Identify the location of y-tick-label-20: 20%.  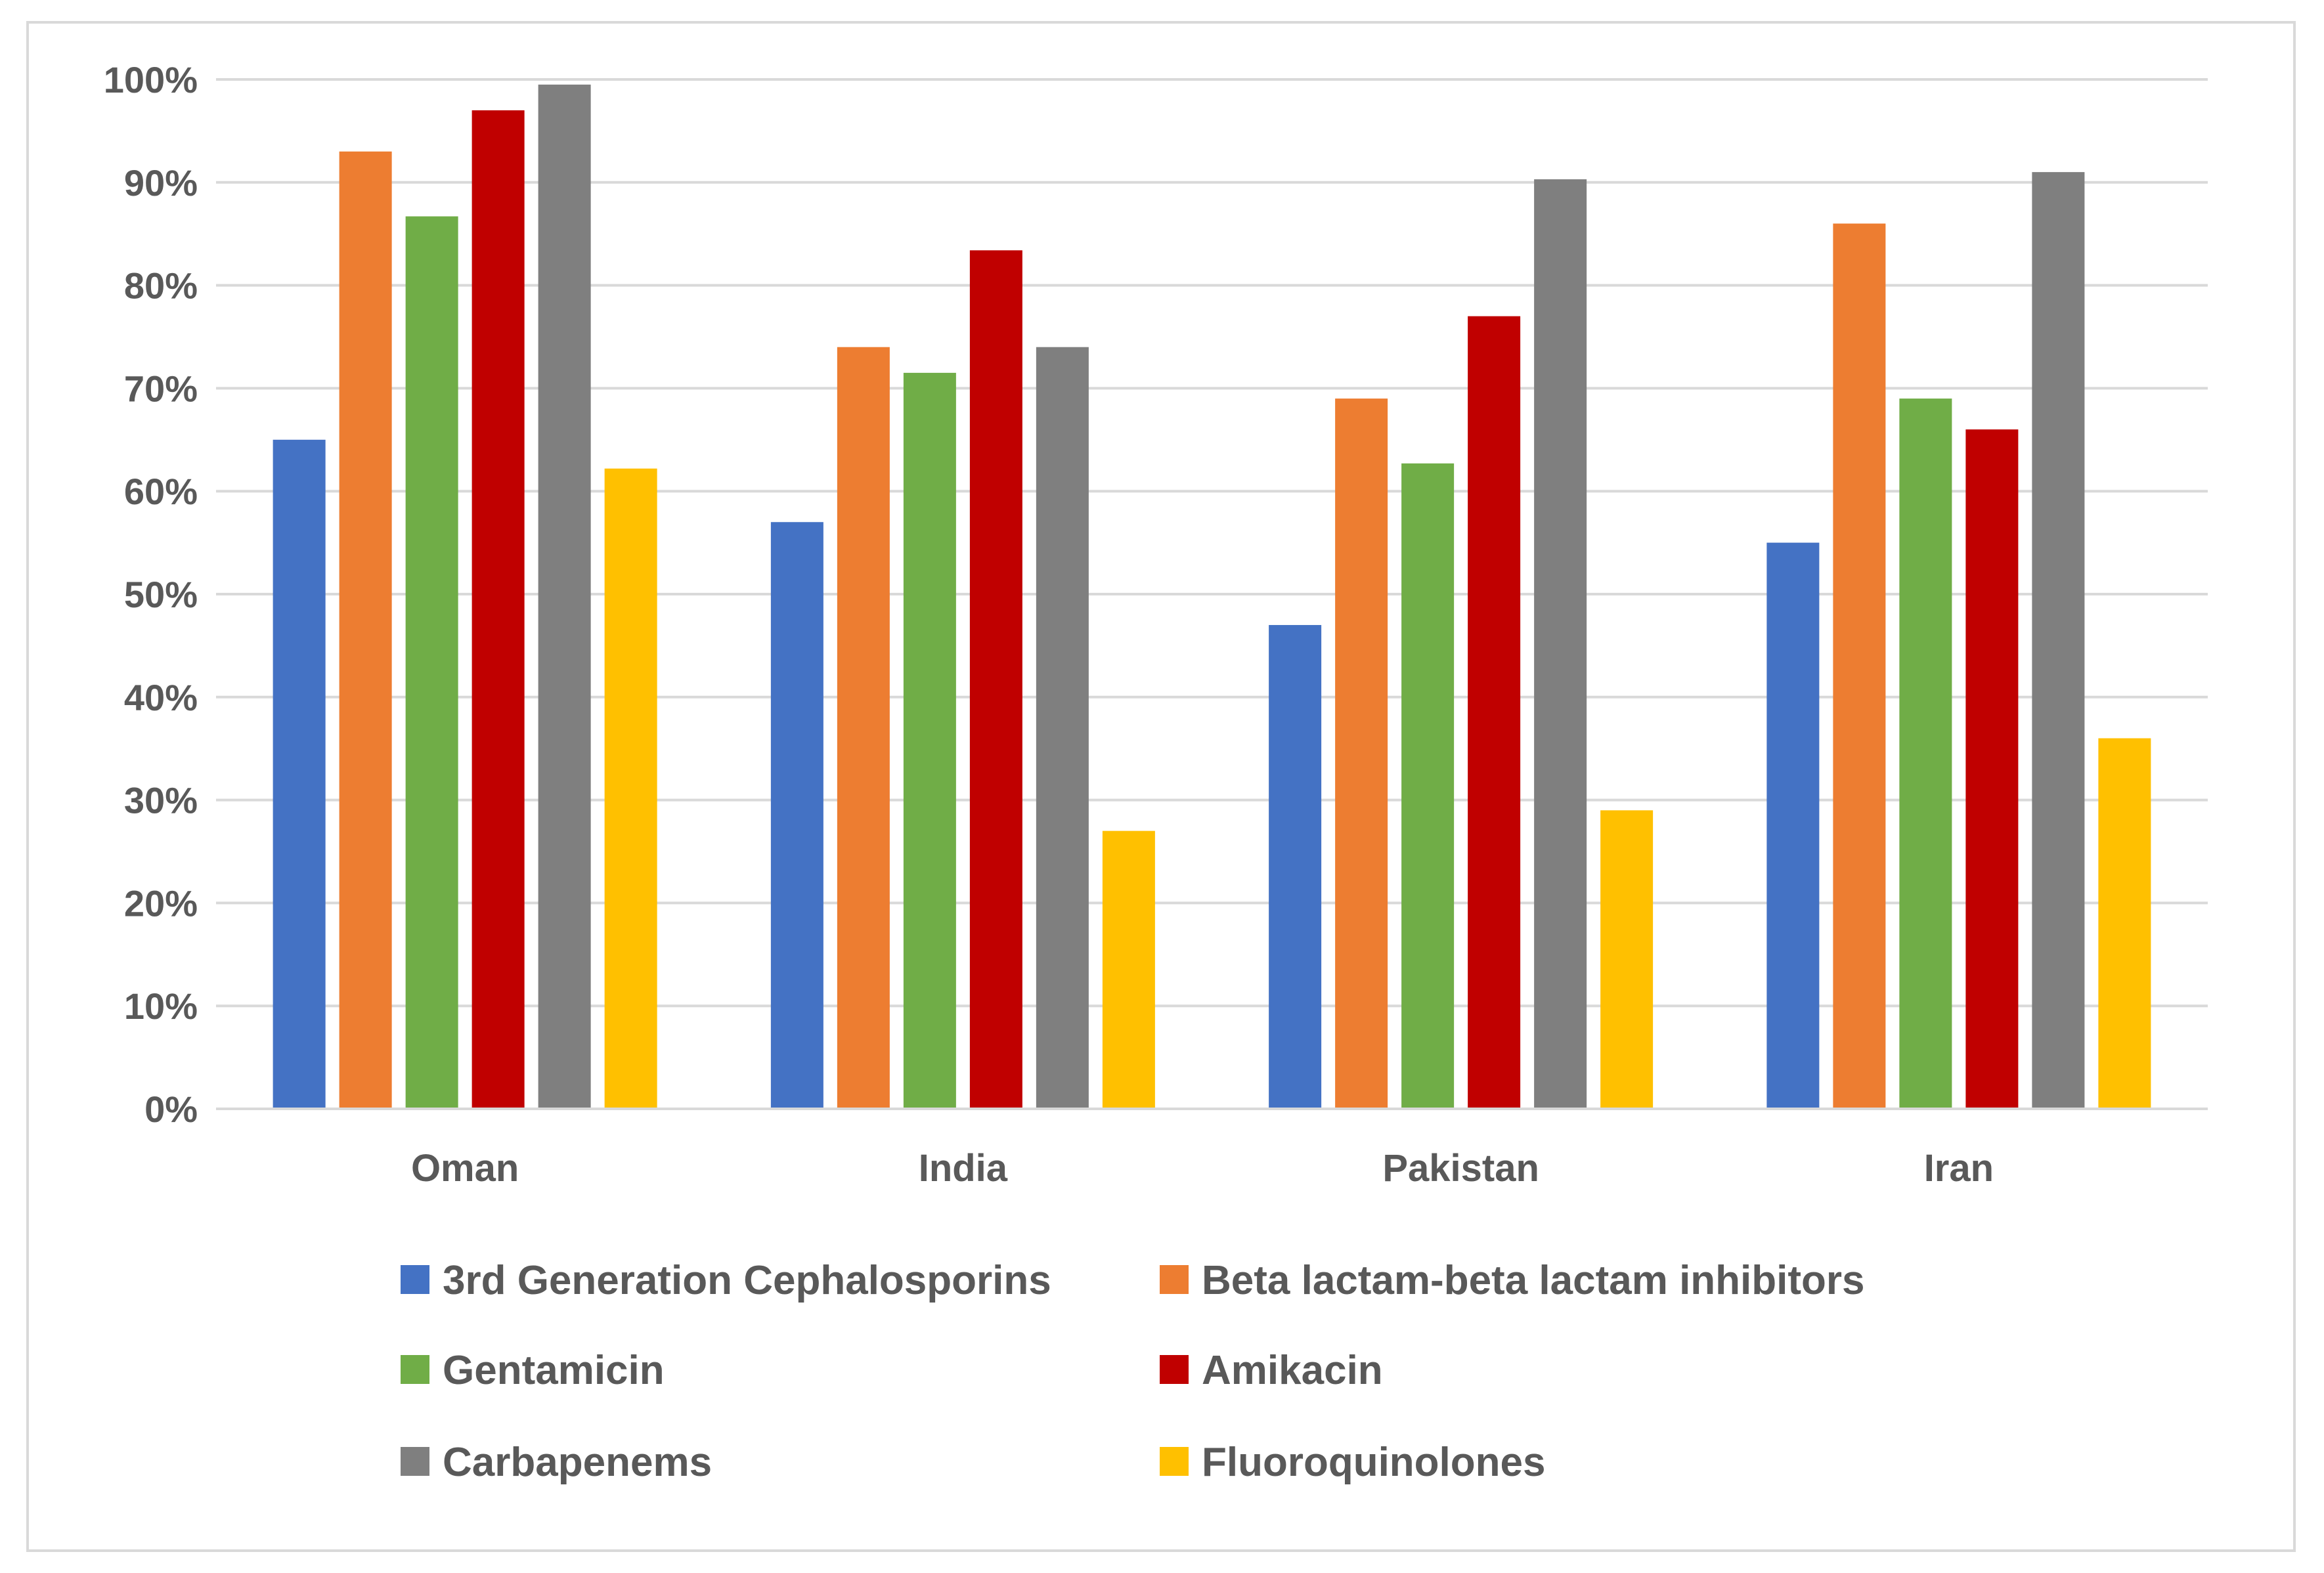
(161, 903).